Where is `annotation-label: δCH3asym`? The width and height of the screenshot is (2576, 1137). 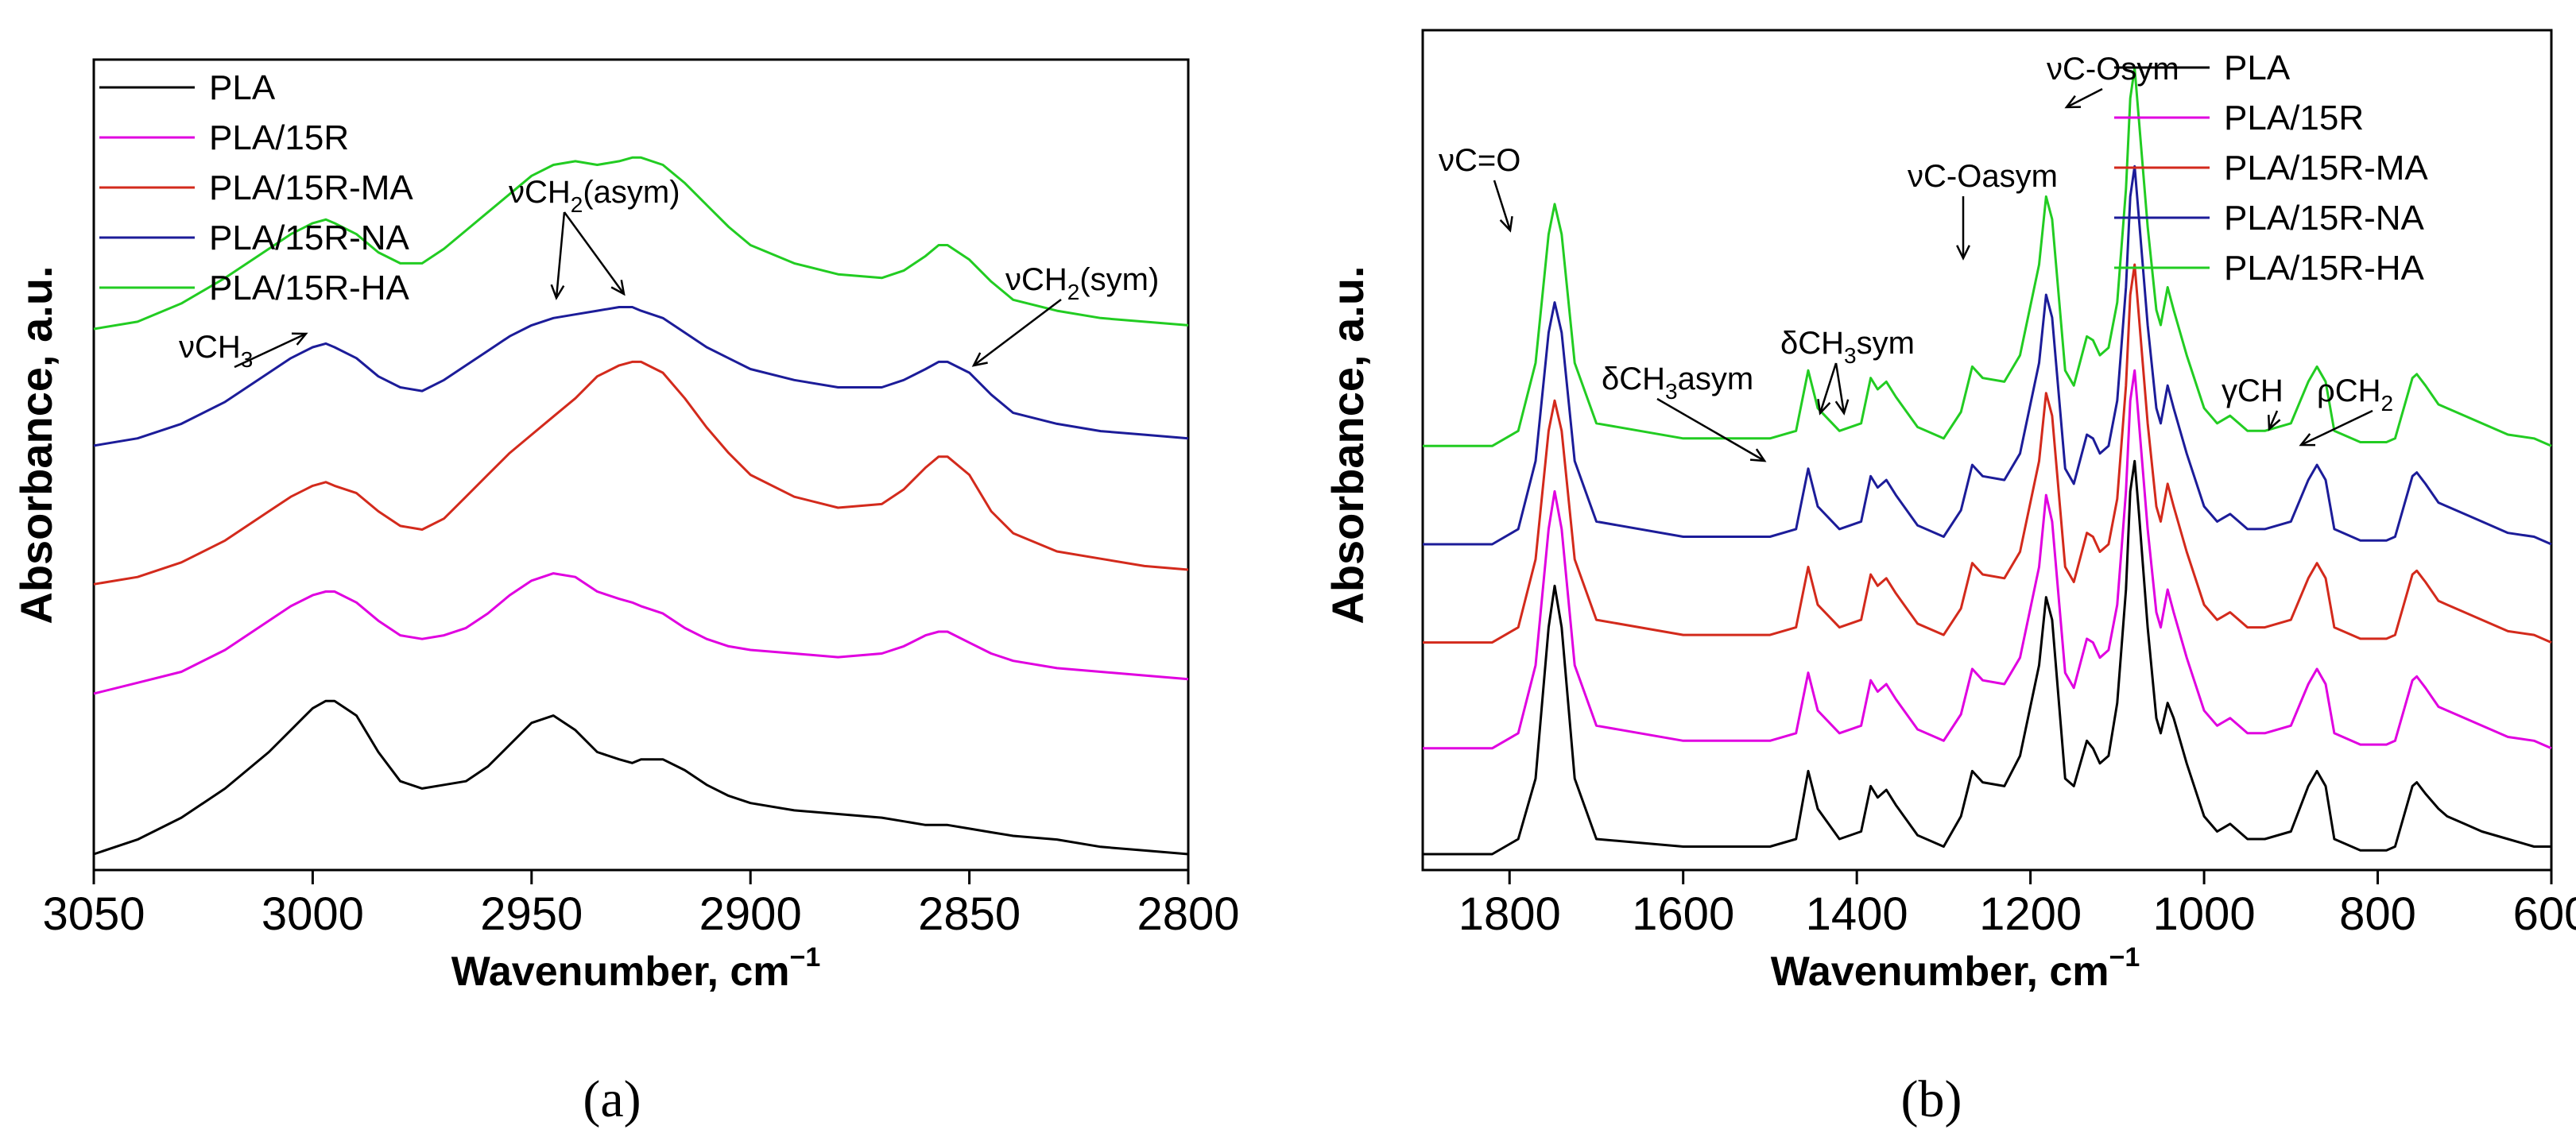
annotation-label: δCH3asym is located at coordinates (1677, 383).